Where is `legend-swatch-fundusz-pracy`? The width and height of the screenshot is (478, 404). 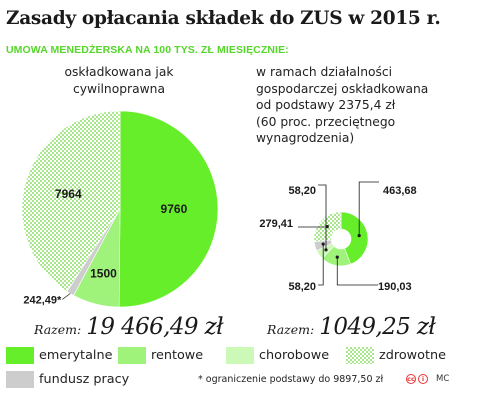
legend-swatch-fundusz-pracy is located at coordinates (20, 379).